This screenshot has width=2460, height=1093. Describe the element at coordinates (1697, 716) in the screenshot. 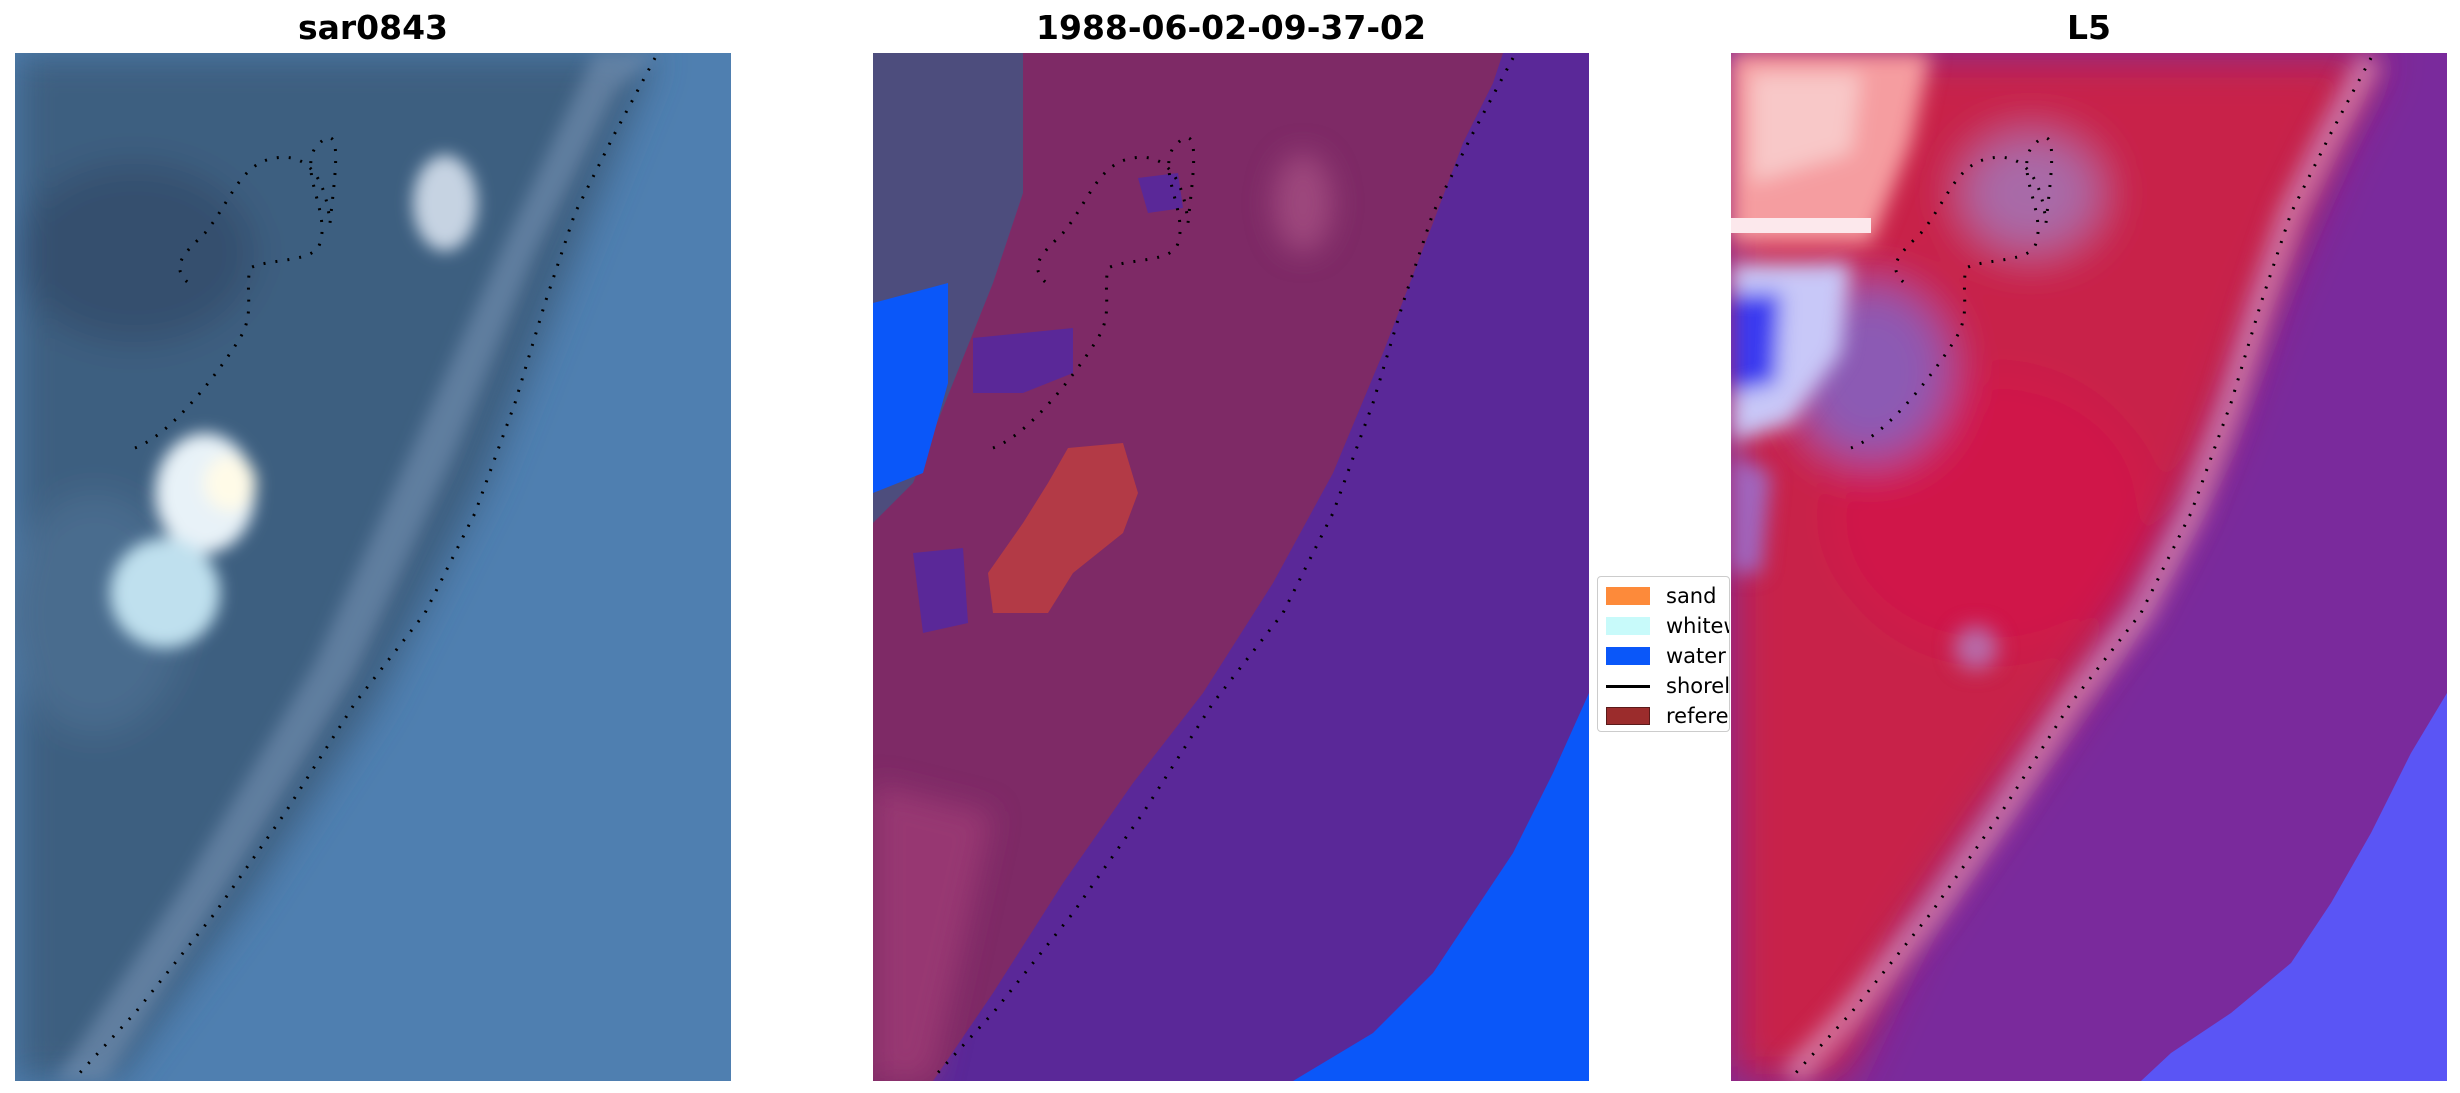

I see `legend-label-reference: reference` at that location.